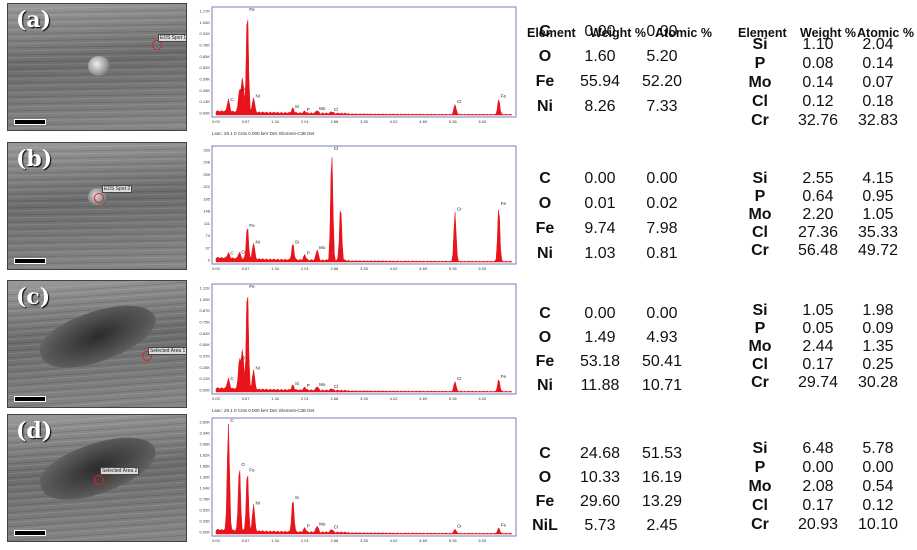 Image resolution: width=917 pixels, height=550 pixels. I want to click on x-tick-label: 0.67, so click(246, 398).